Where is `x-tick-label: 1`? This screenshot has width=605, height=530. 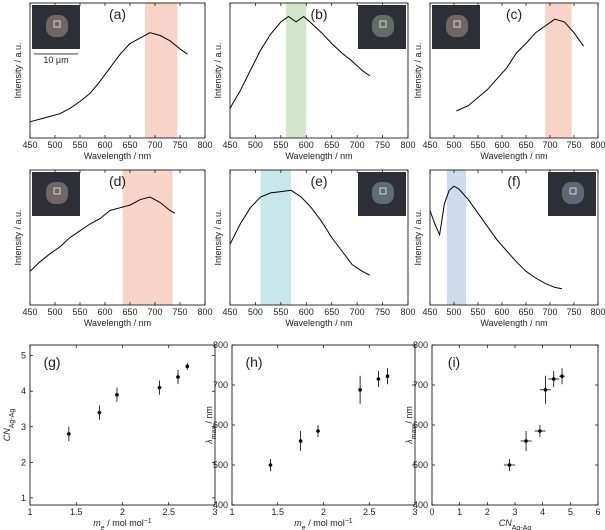
x-tick-label: 1 is located at coordinates (231, 512).